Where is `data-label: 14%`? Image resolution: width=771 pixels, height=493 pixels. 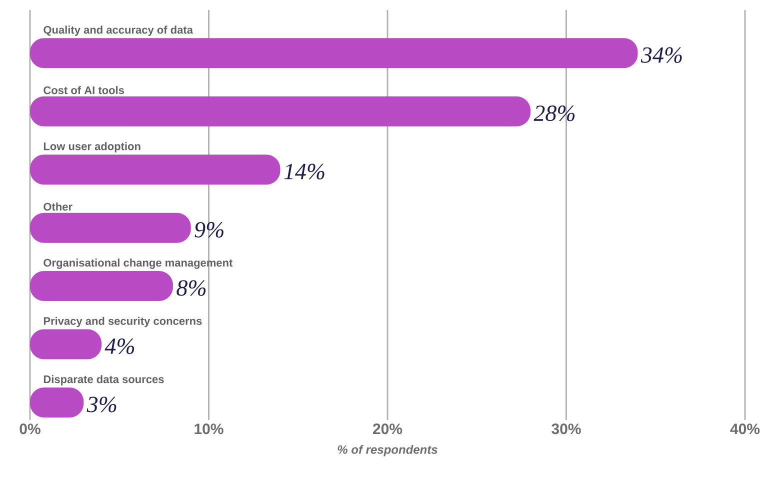 data-label: 14% is located at coordinates (304, 172).